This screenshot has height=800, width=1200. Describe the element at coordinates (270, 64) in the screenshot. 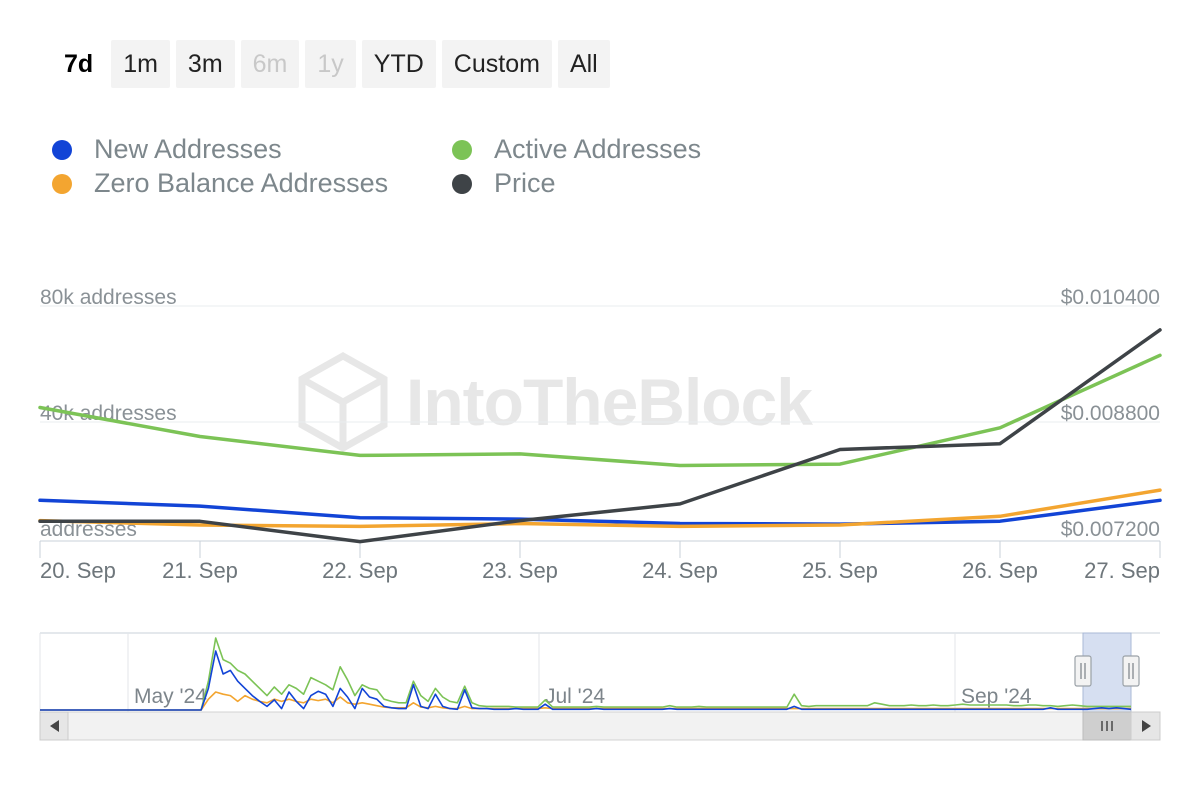

I see `range-button-6m: 6m` at that location.